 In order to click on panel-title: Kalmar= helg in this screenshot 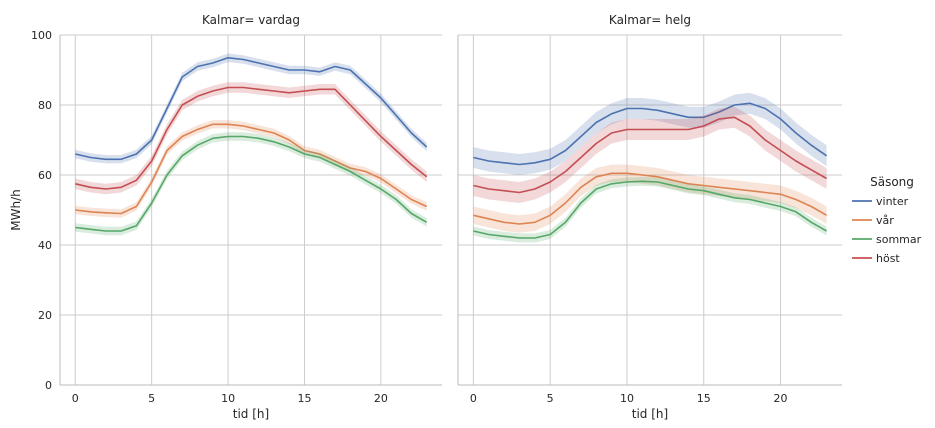, I will do `click(650, 20)`.